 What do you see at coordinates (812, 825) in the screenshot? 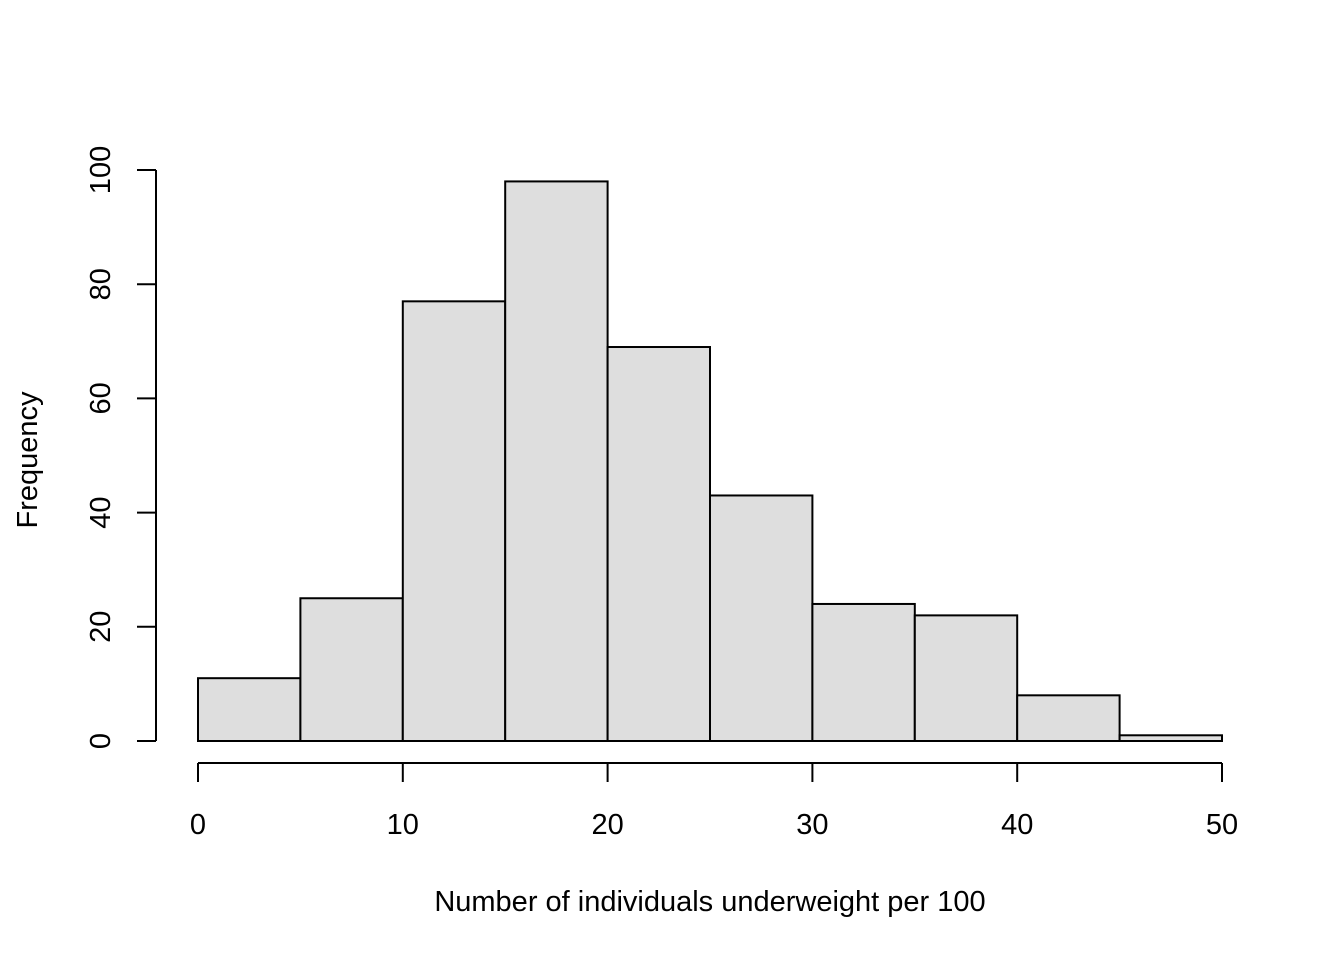
I see `x-tick-label: 30` at bounding box center [812, 825].